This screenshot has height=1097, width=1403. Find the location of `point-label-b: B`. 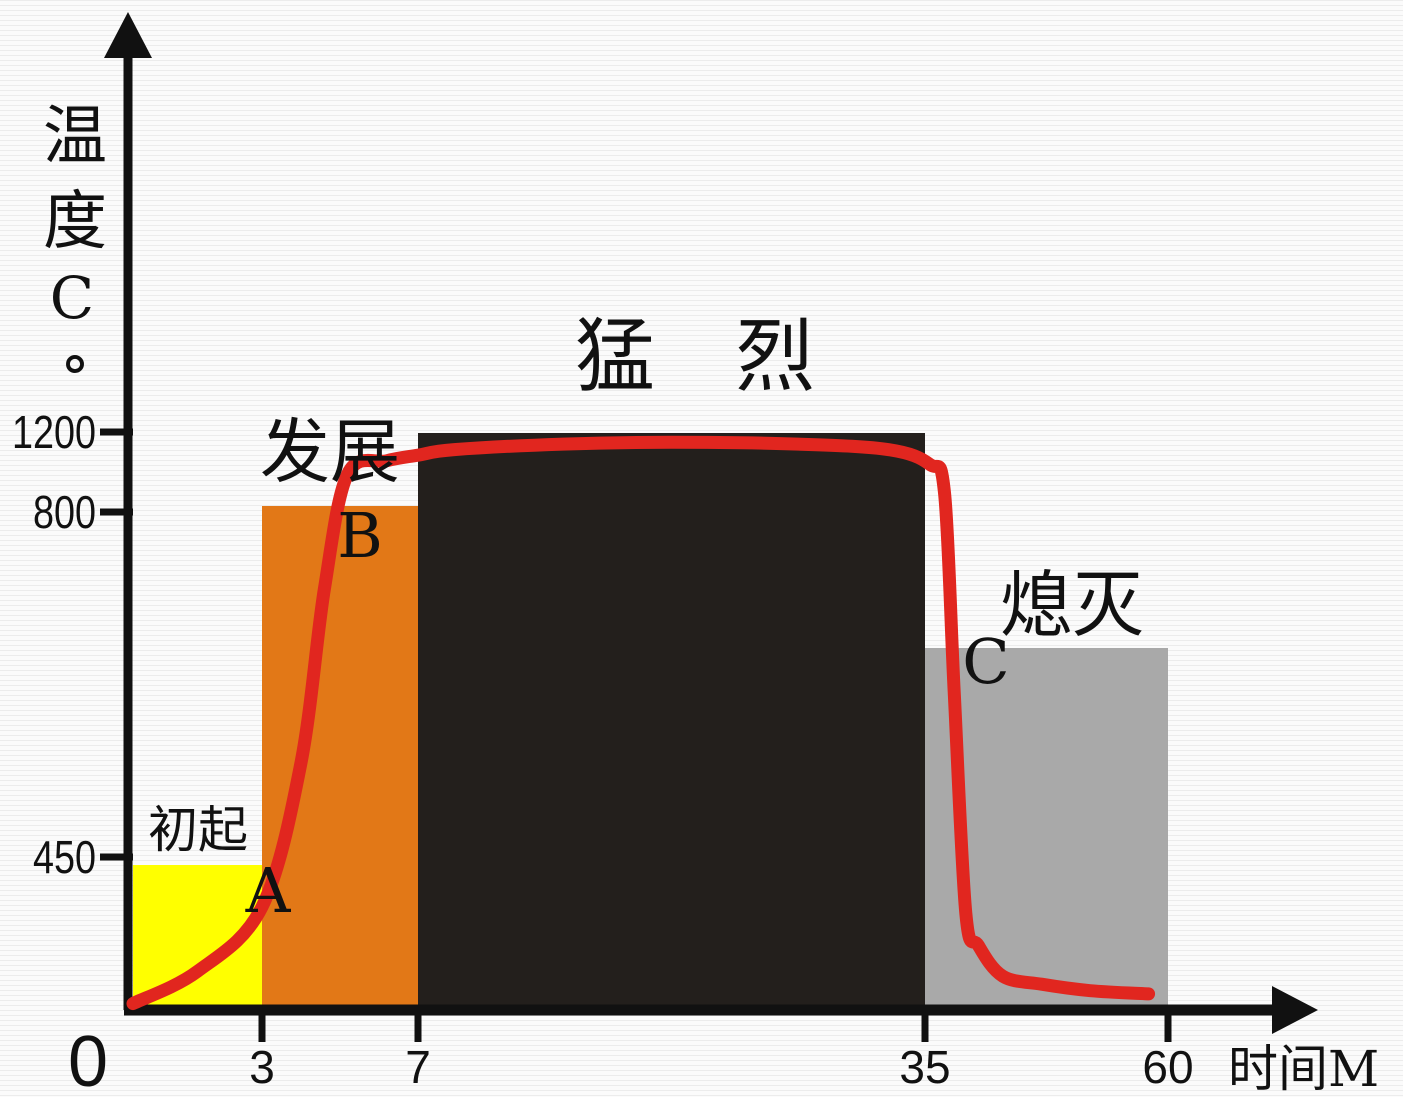

point-label-b: B is located at coordinates (360, 535).